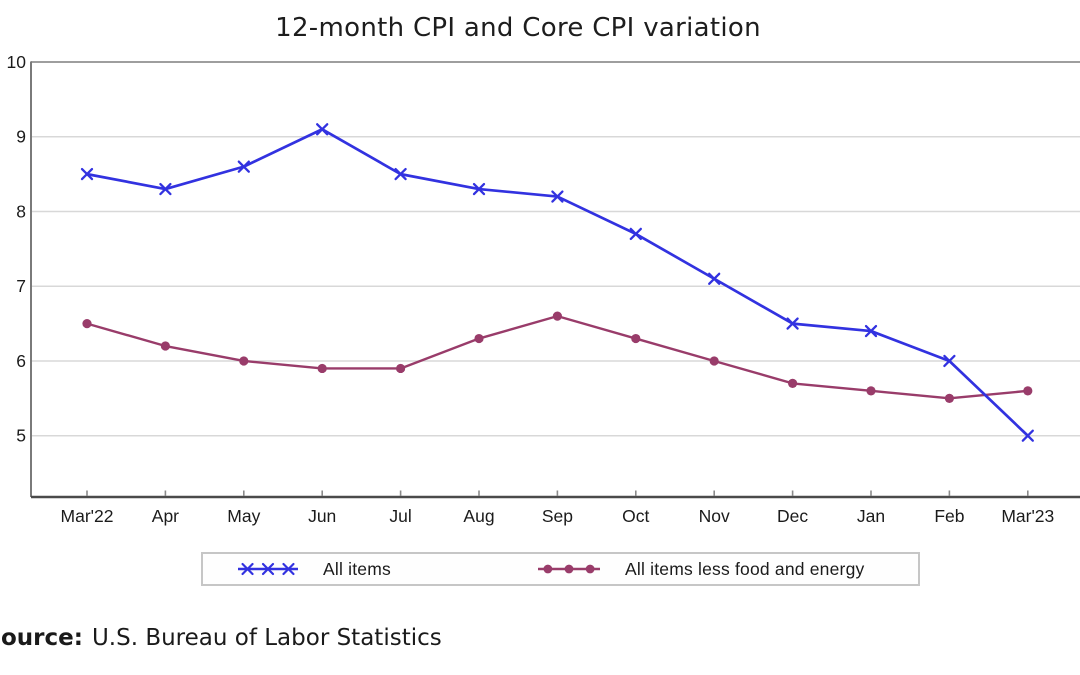 This screenshot has height=675, width=1080. I want to click on svg-text: 10, so click(17, 62).